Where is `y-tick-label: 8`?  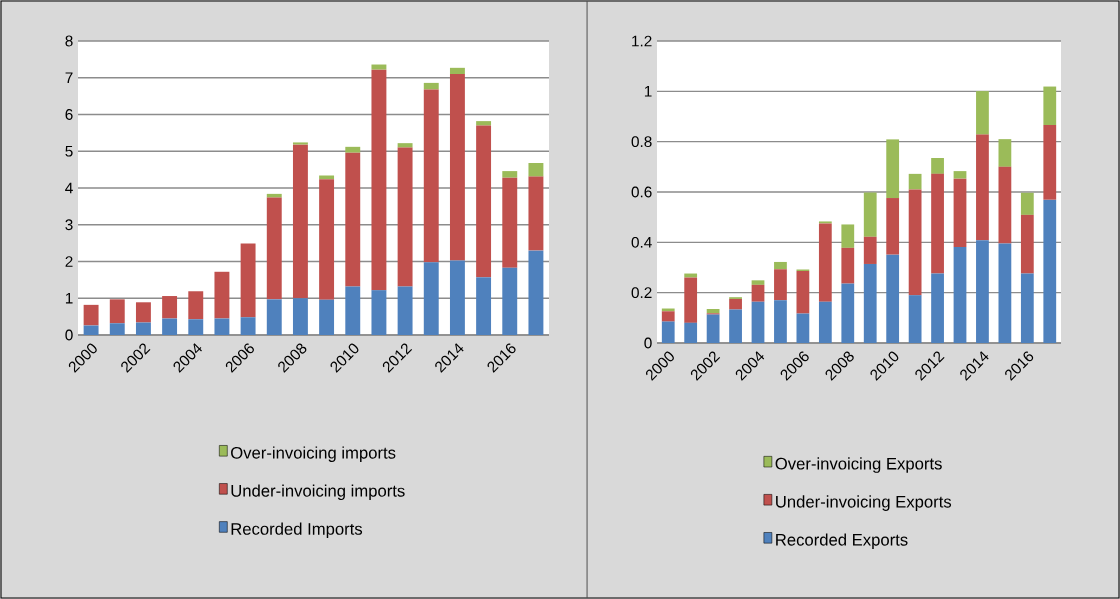 y-tick-label: 8 is located at coordinates (69, 41).